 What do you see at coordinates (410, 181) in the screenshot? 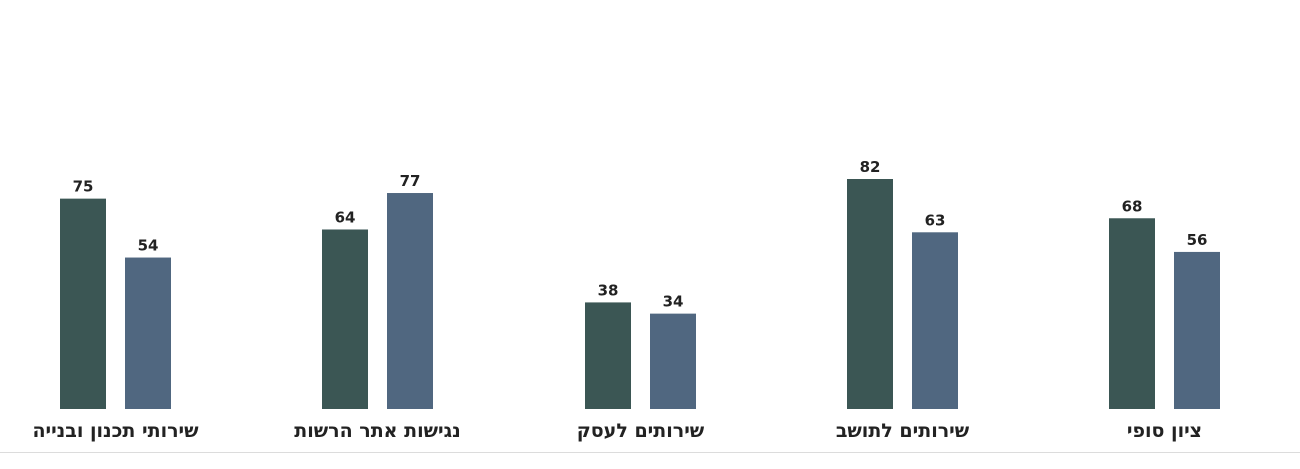
I see `value-label-series2-cat2: 77` at bounding box center [410, 181].